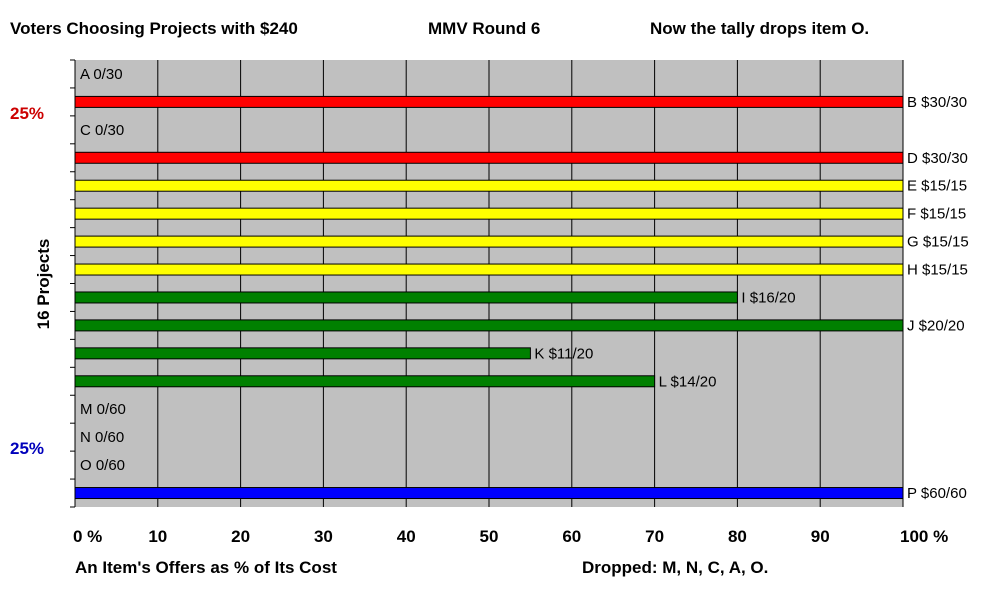 This screenshot has width=990, height=594. I want to click on x-tick-label: 100 %, so click(924, 536).